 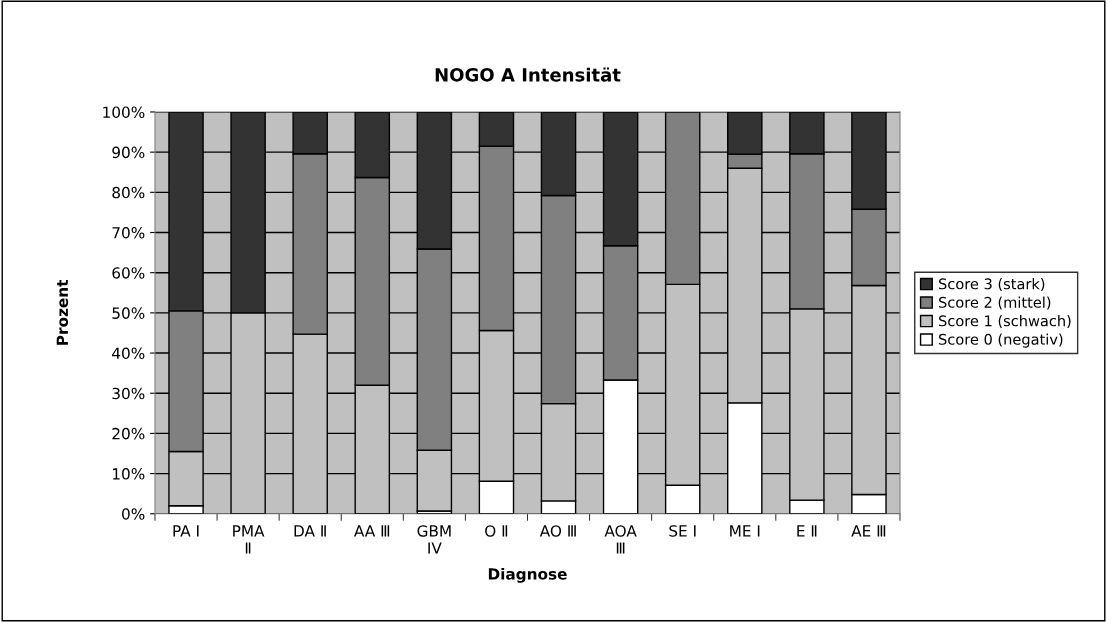 What do you see at coordinates (1005, 322) in the screenshot?
I see `legend-label: Score 1 (schwach)` at bounding box center [1005, 322].